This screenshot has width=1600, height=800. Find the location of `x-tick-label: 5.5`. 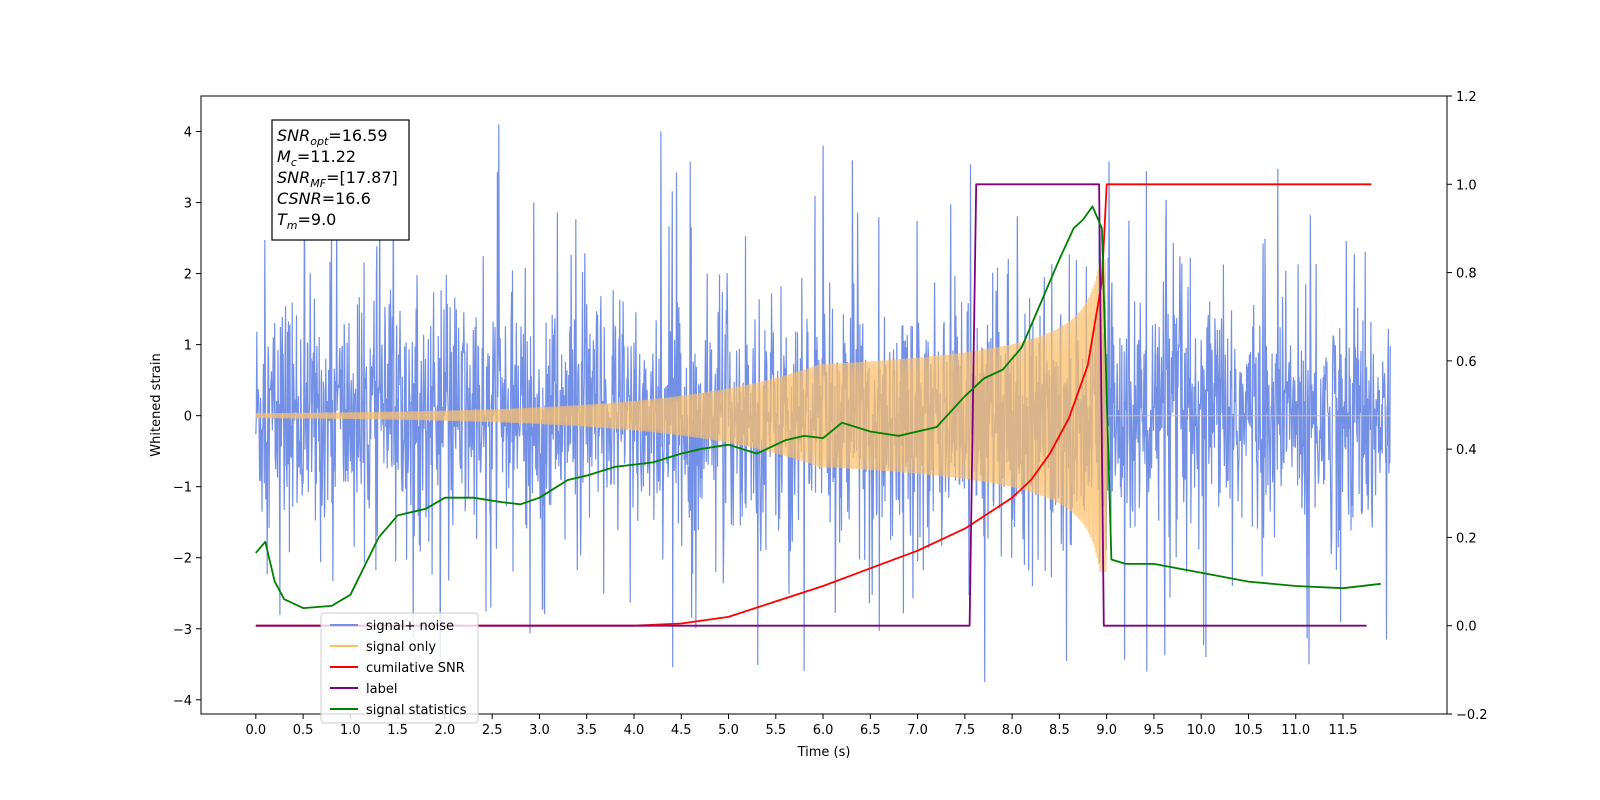

x-tick-label: 5.5 is located at coordinates (775, 730).